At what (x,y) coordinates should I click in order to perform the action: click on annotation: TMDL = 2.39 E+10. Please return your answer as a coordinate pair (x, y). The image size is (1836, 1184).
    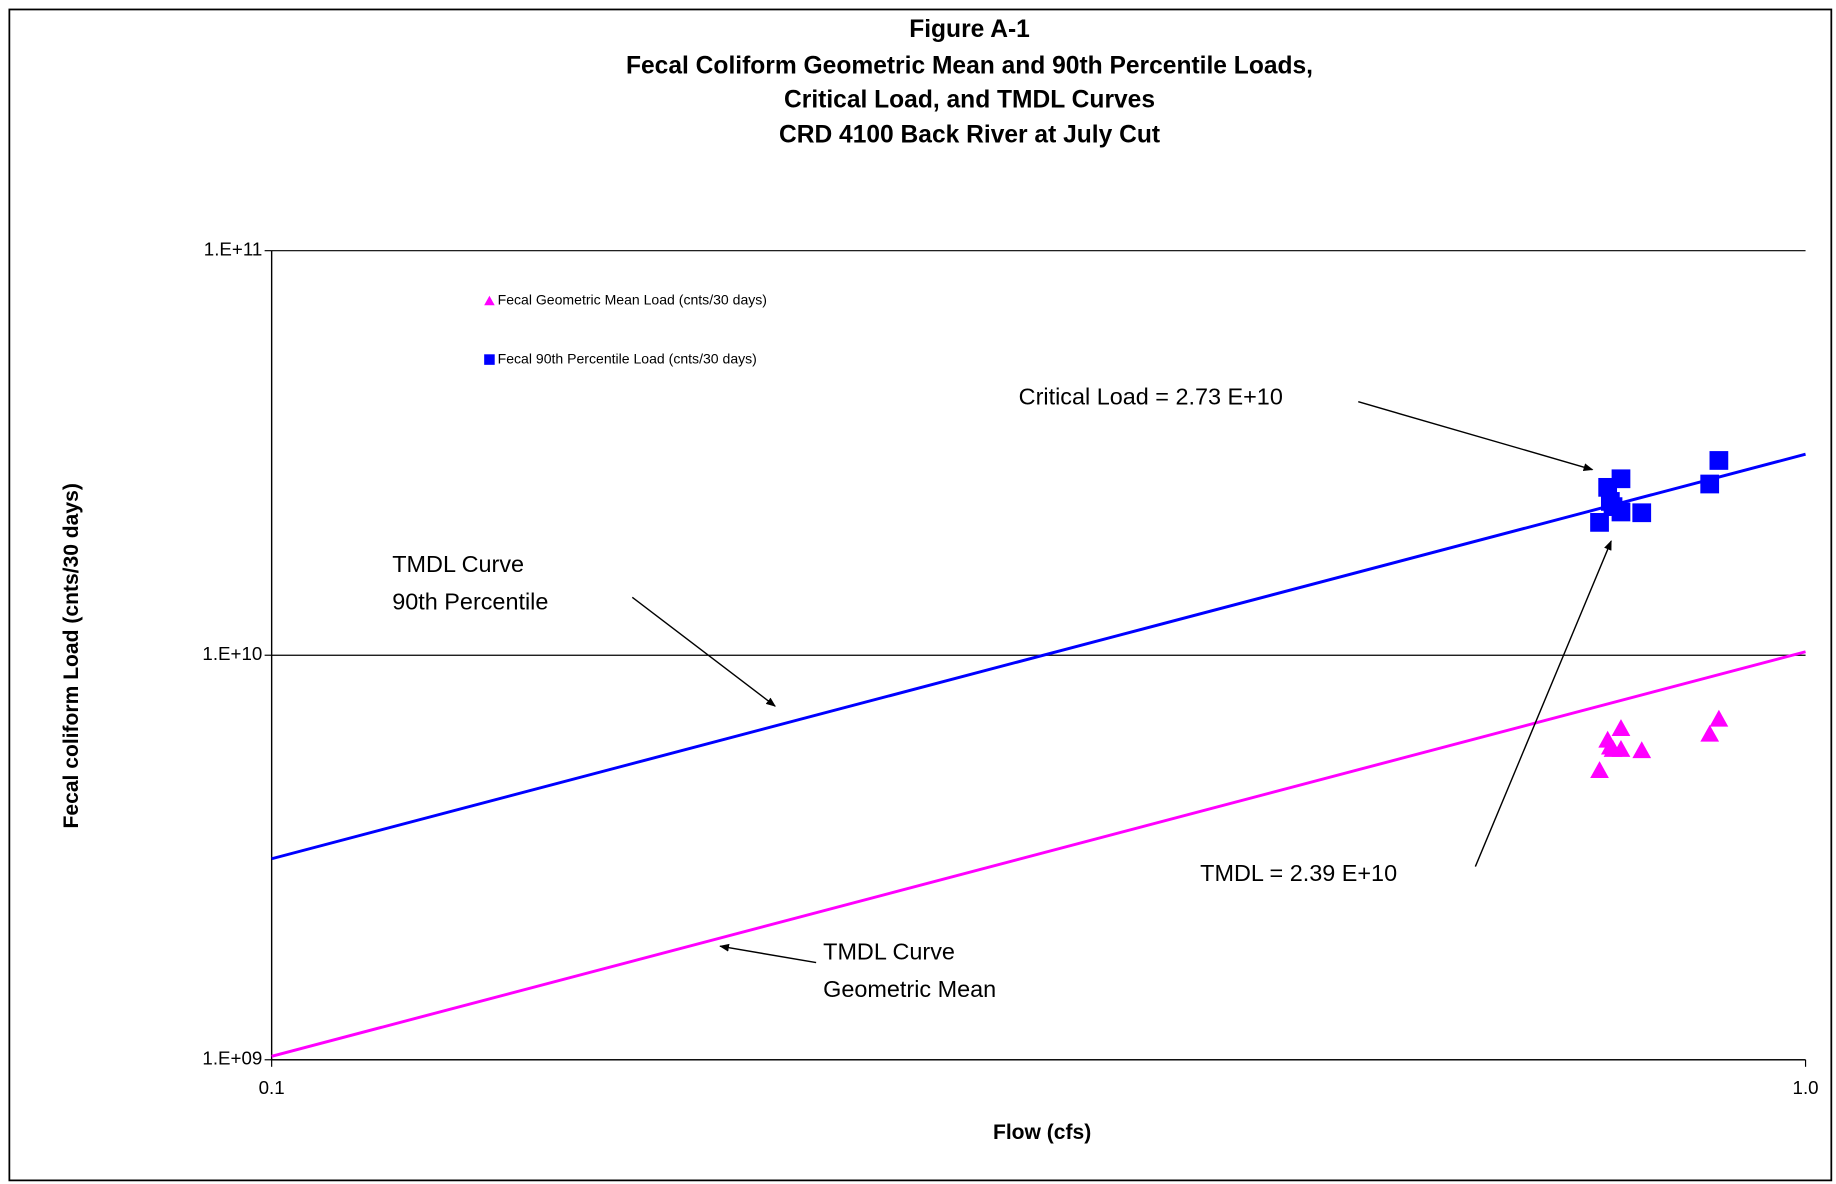
    Looking at the image, I should click on (1298, 873).